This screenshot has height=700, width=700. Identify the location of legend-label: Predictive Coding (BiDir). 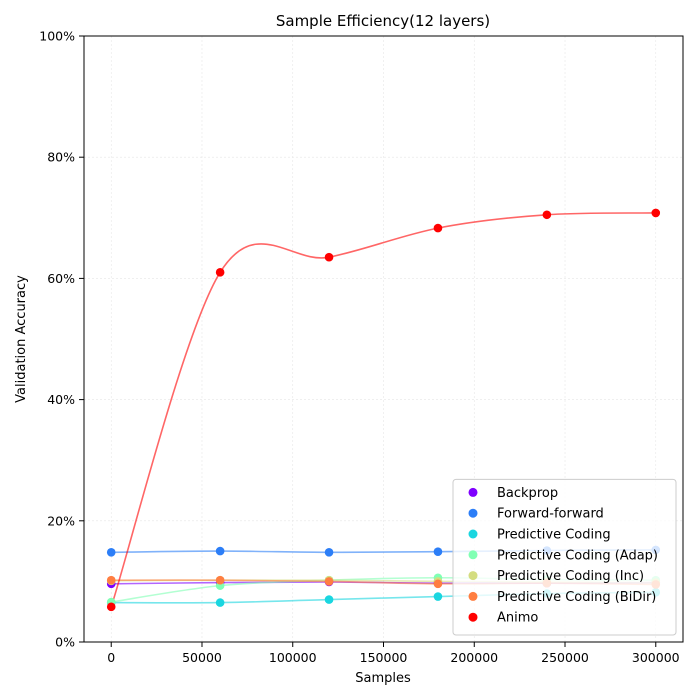
(576, 597).